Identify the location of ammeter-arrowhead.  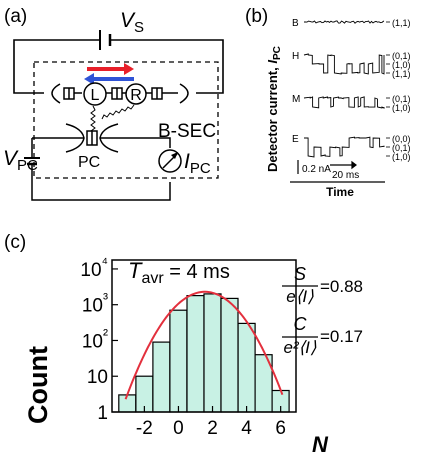
(174, 155).